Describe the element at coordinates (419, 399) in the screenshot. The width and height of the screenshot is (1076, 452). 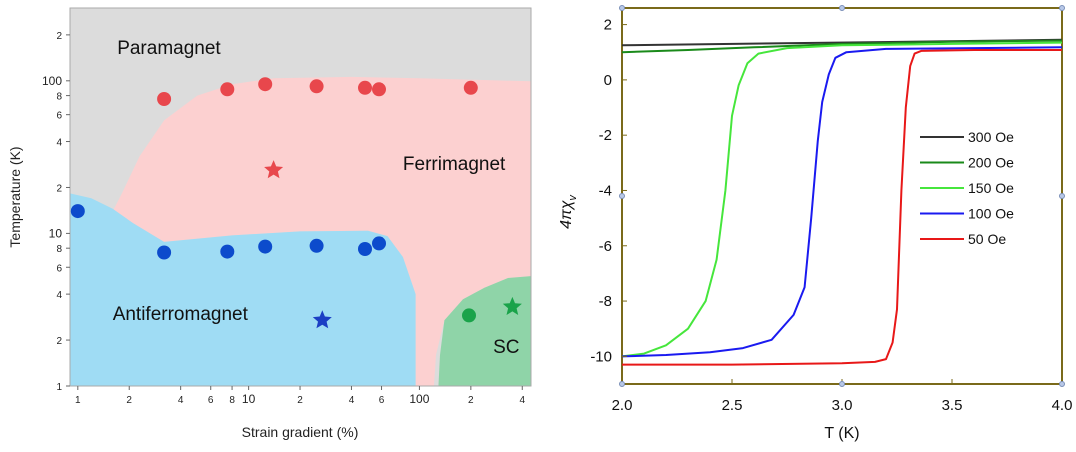
I see `x-tick-label: 100` at that location.